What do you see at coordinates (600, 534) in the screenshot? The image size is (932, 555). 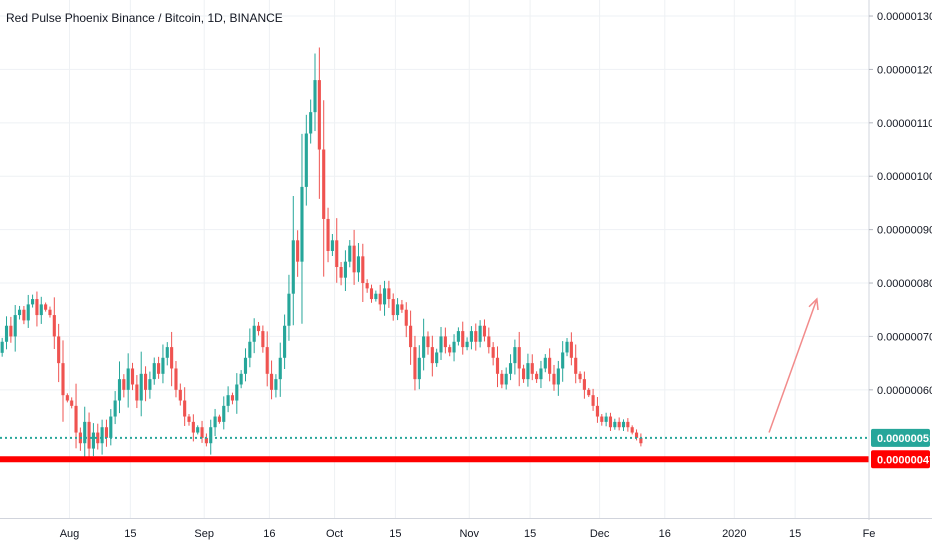 I see `x-tick-label: Dec` at bounding box center [600, 534].